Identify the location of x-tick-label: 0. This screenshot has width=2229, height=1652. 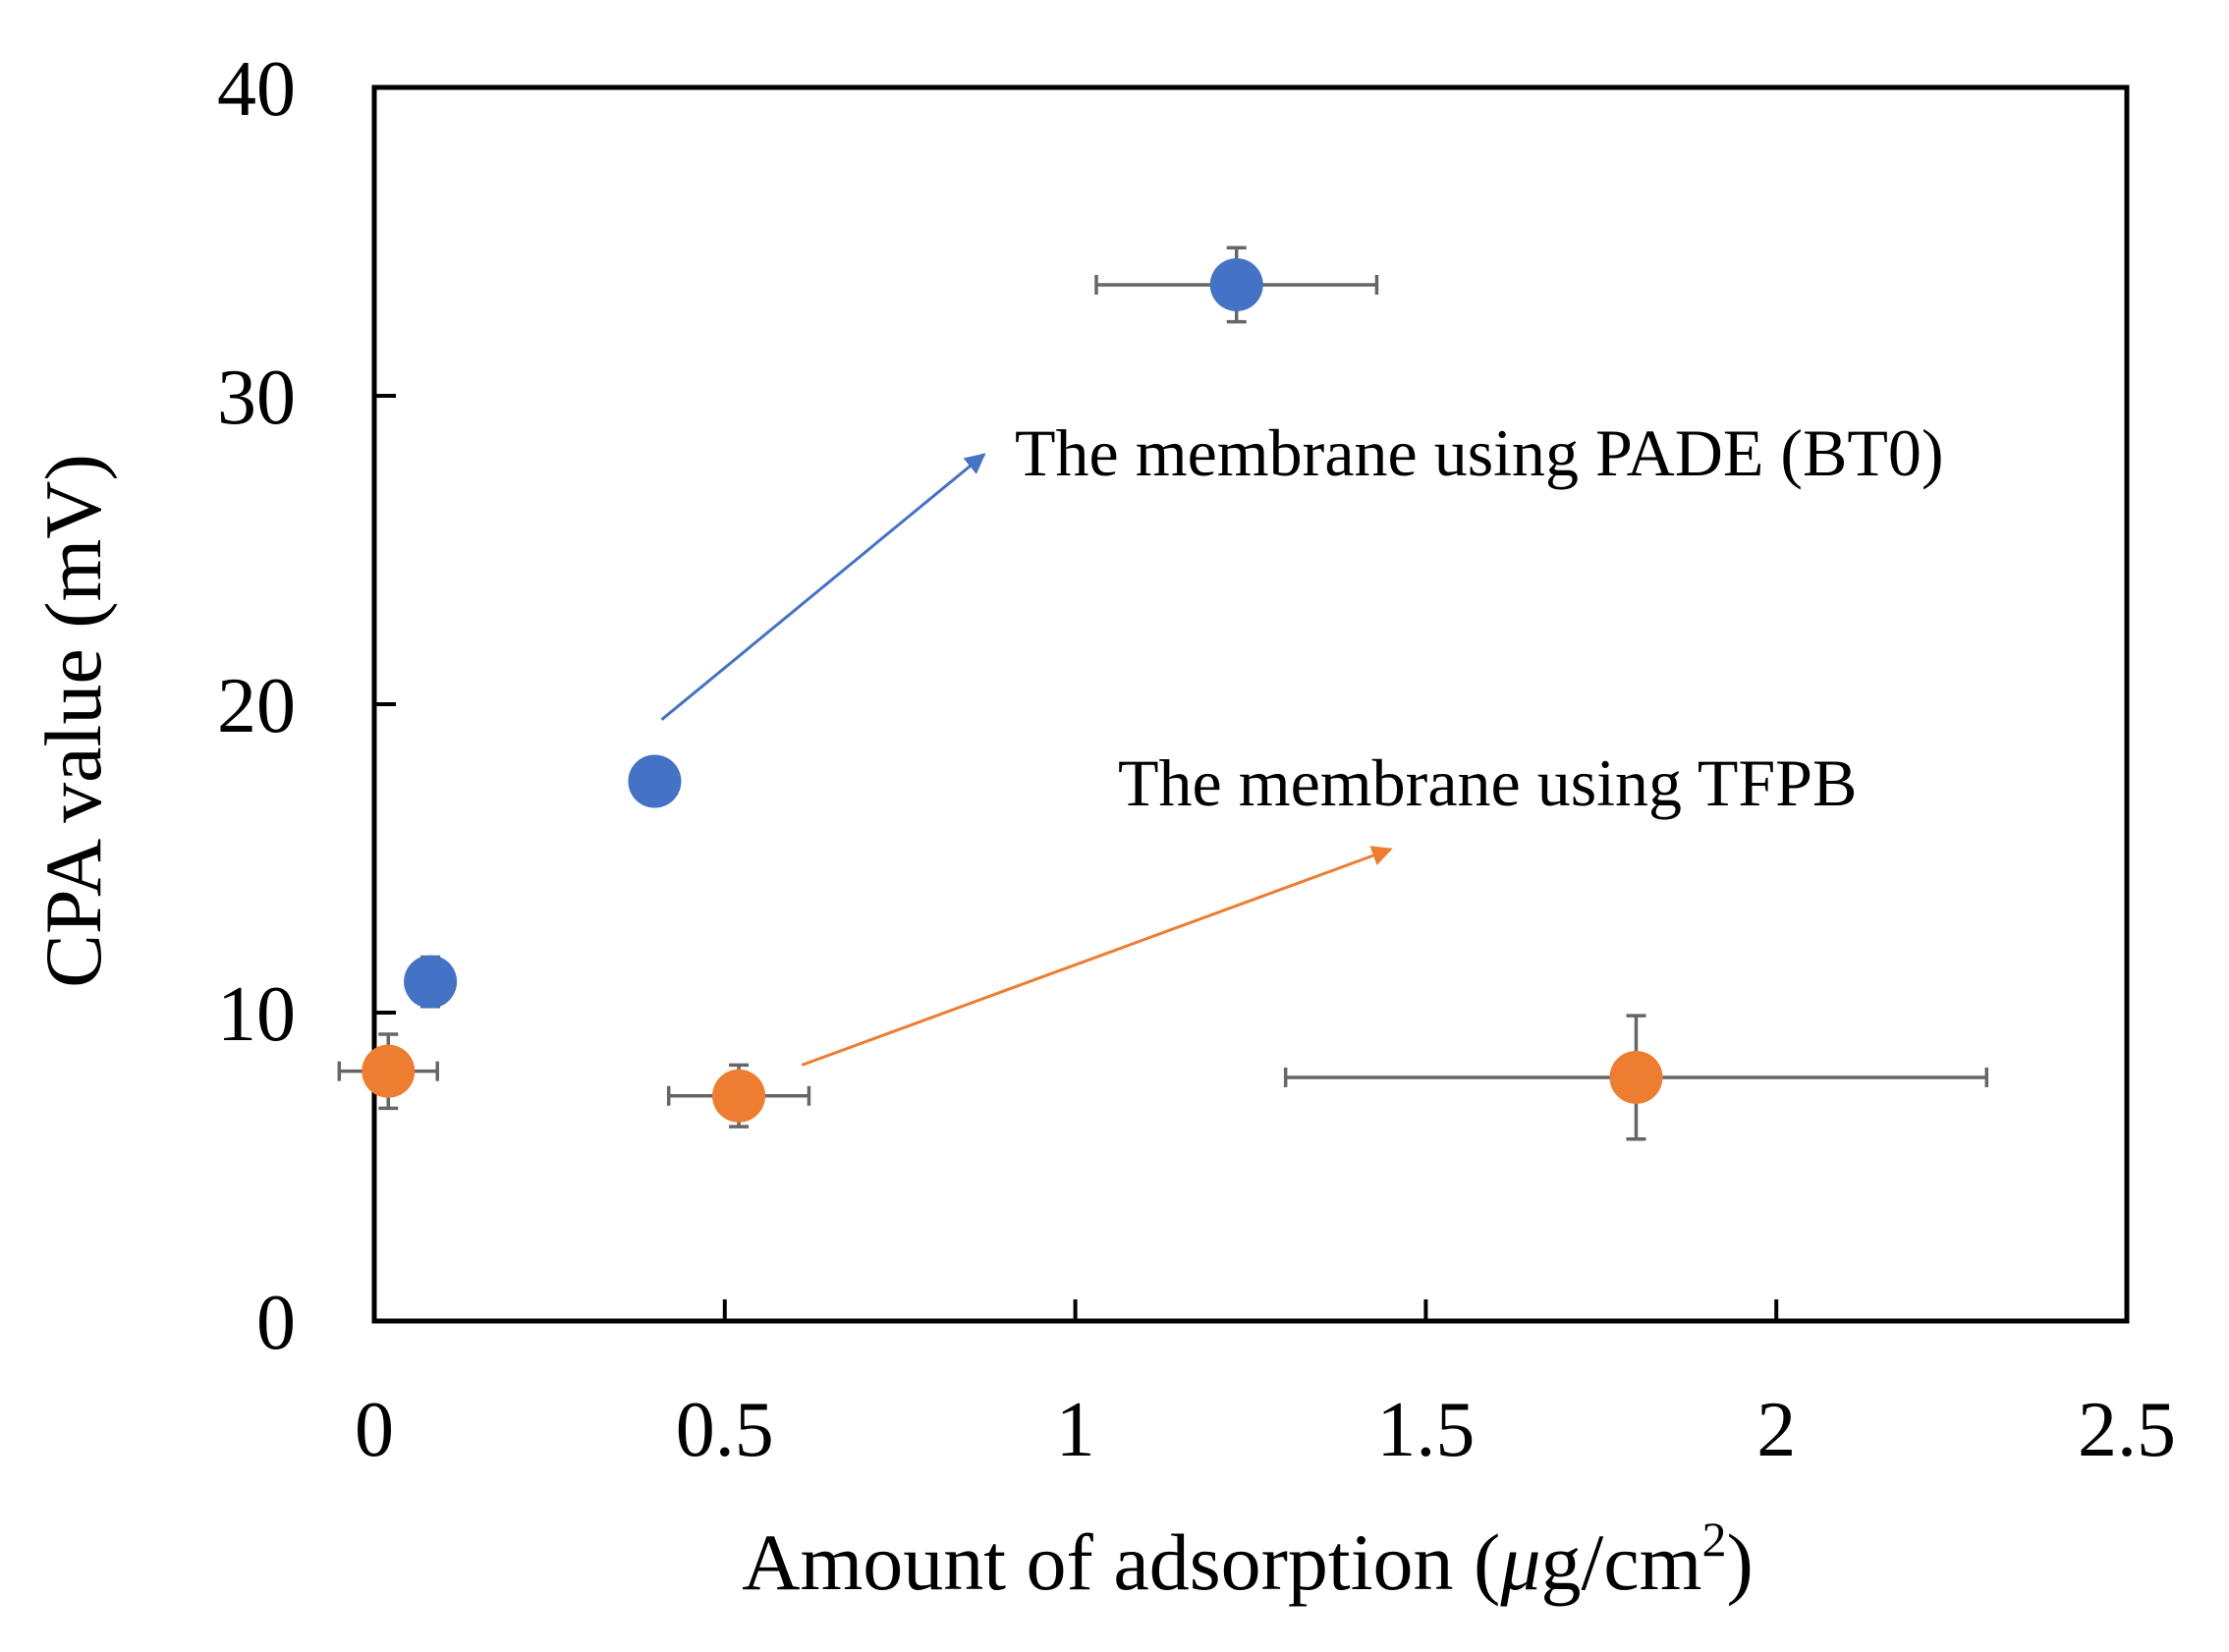
(374, 1430).